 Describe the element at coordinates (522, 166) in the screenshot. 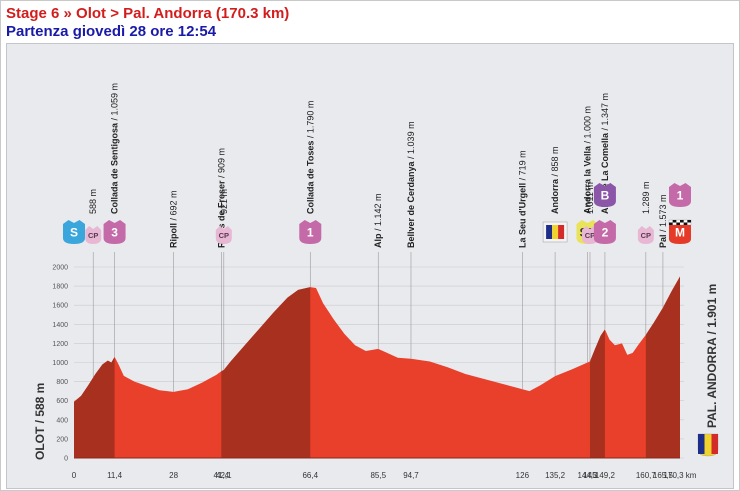

I see `point-altitude: / 719 m` at that location.